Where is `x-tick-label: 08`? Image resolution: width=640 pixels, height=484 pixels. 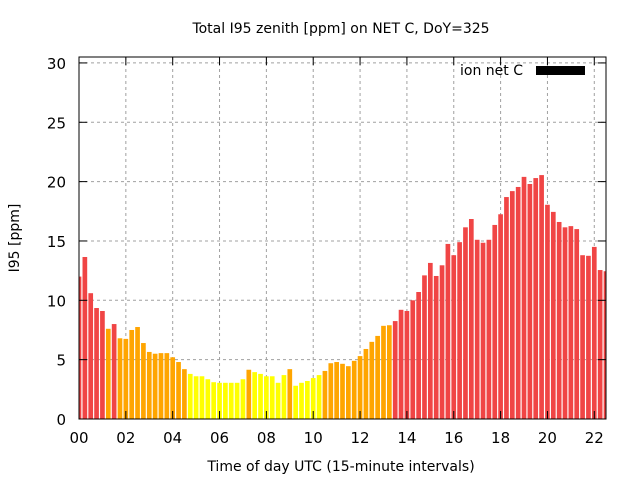 x-tick-label: 08 is located at coordinates (266, 438).